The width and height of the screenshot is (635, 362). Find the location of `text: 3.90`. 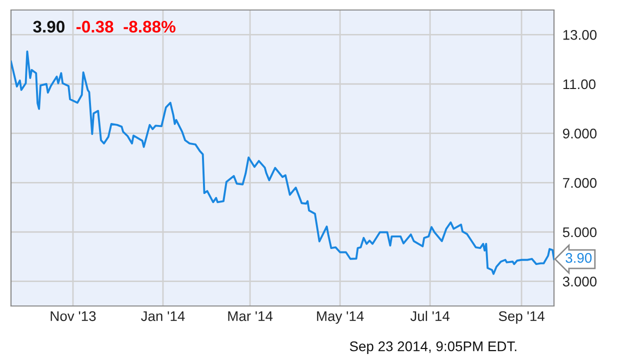

text: 3.90 is located at coordinates (48, 26).